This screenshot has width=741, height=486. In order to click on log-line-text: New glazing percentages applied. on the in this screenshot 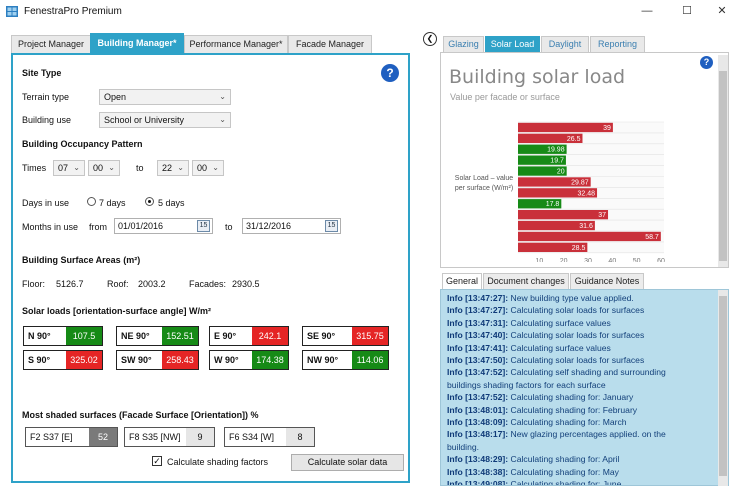, I will do `click(587, 434)`.